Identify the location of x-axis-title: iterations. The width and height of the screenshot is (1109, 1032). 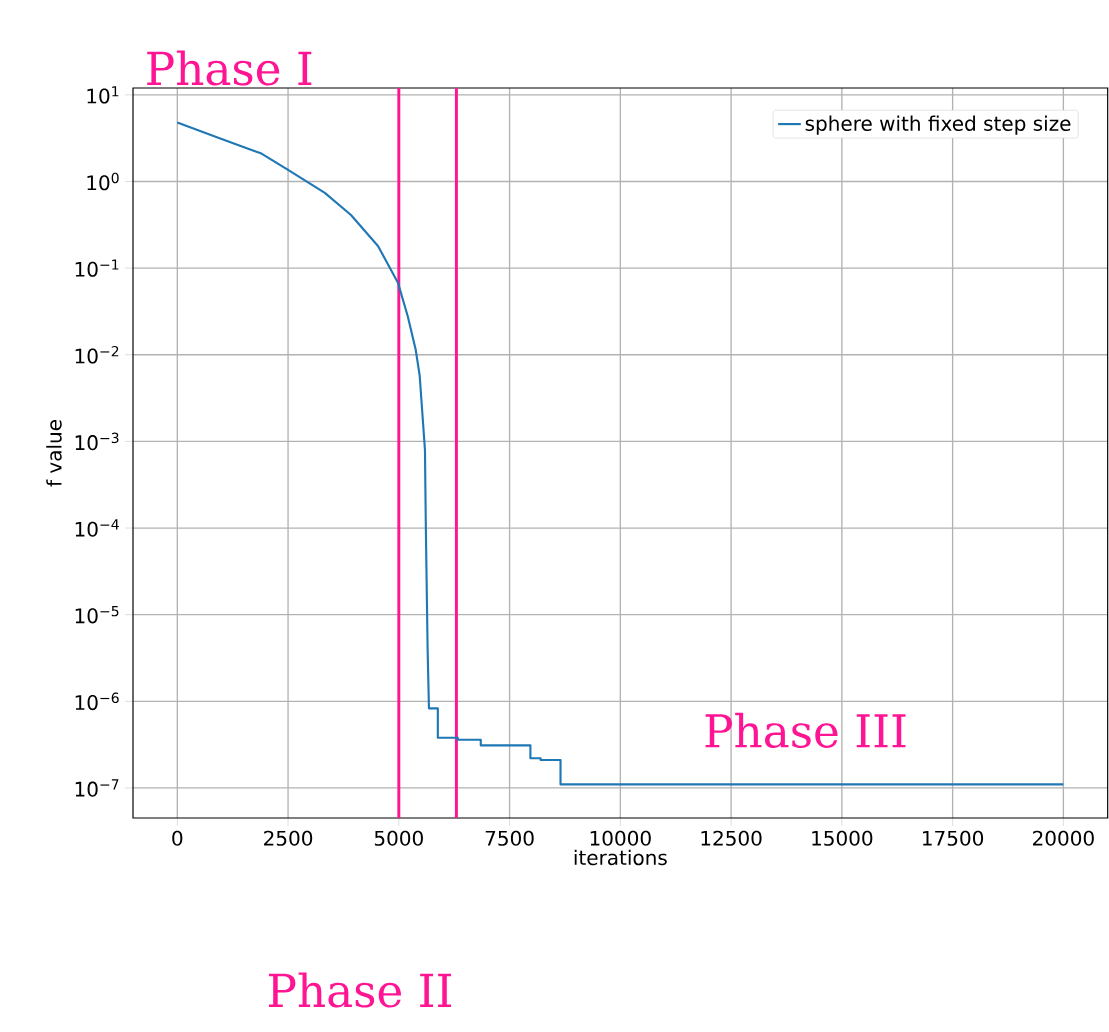
(620, 857).